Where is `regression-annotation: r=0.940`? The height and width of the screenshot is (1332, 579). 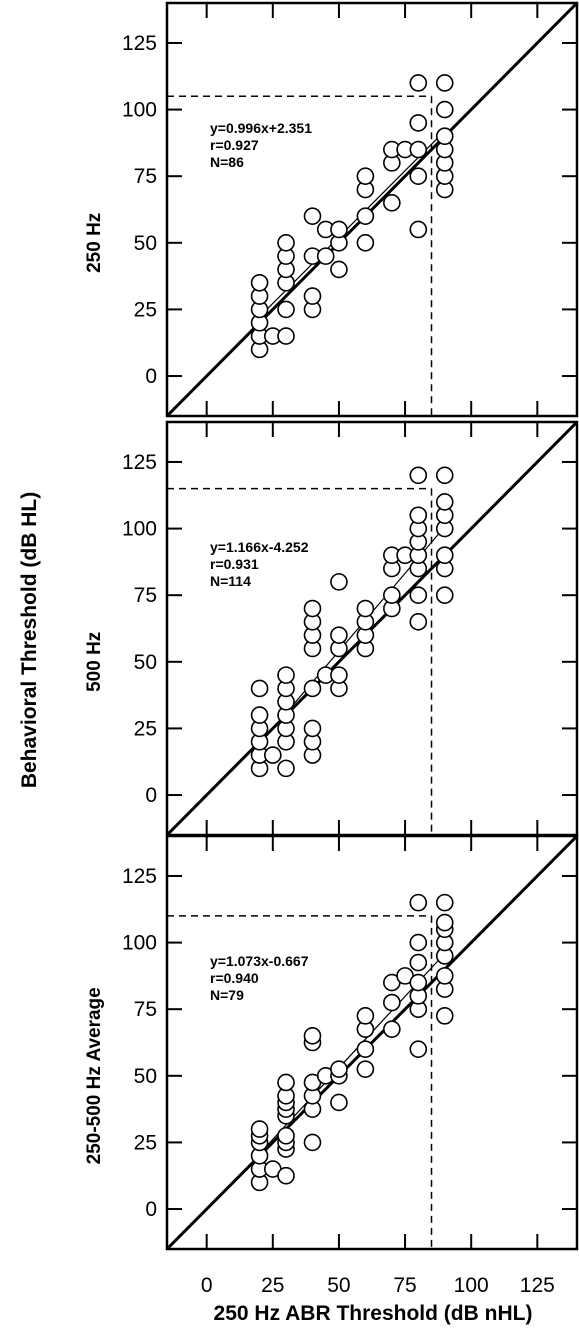 regression-annotation: r=0.940 is located at coordinates (234, 978).